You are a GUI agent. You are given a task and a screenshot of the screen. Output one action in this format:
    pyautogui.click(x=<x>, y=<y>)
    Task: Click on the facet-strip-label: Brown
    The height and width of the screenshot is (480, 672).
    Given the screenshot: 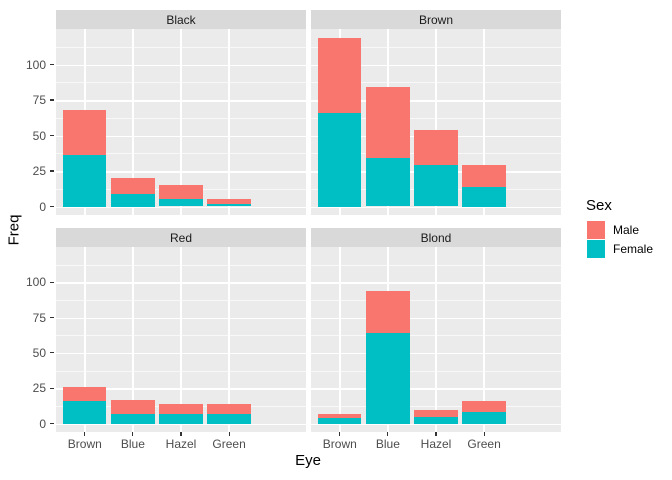 What is the action you would take?
    pyautogui.click(x=435, y=19)
    